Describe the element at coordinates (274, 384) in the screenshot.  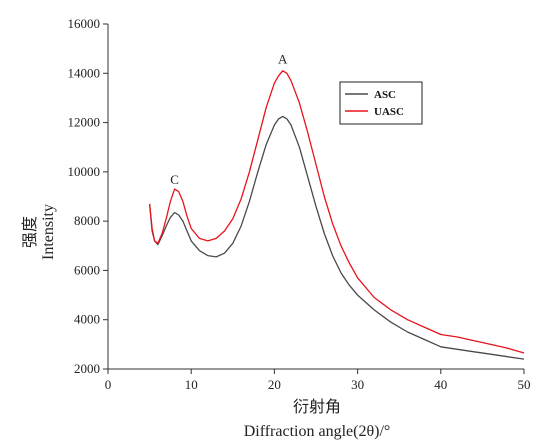
I see `x-tick-label: 20` at that location.